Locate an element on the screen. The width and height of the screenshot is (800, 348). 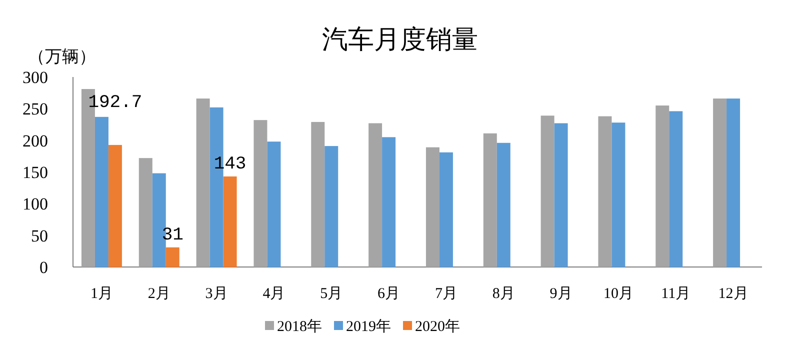
y-tick-label: 200 is located at coordinates (35, 140).